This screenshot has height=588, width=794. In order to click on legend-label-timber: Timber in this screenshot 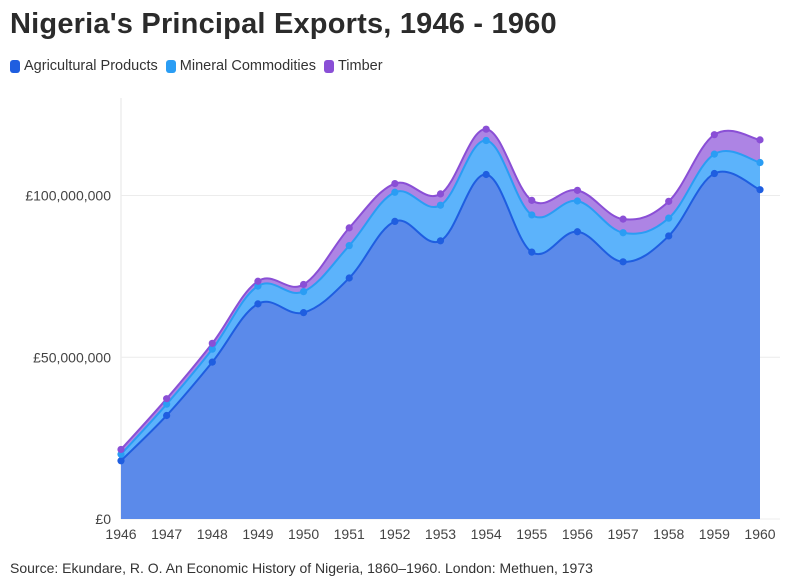, I will do `click(360, 66)`.